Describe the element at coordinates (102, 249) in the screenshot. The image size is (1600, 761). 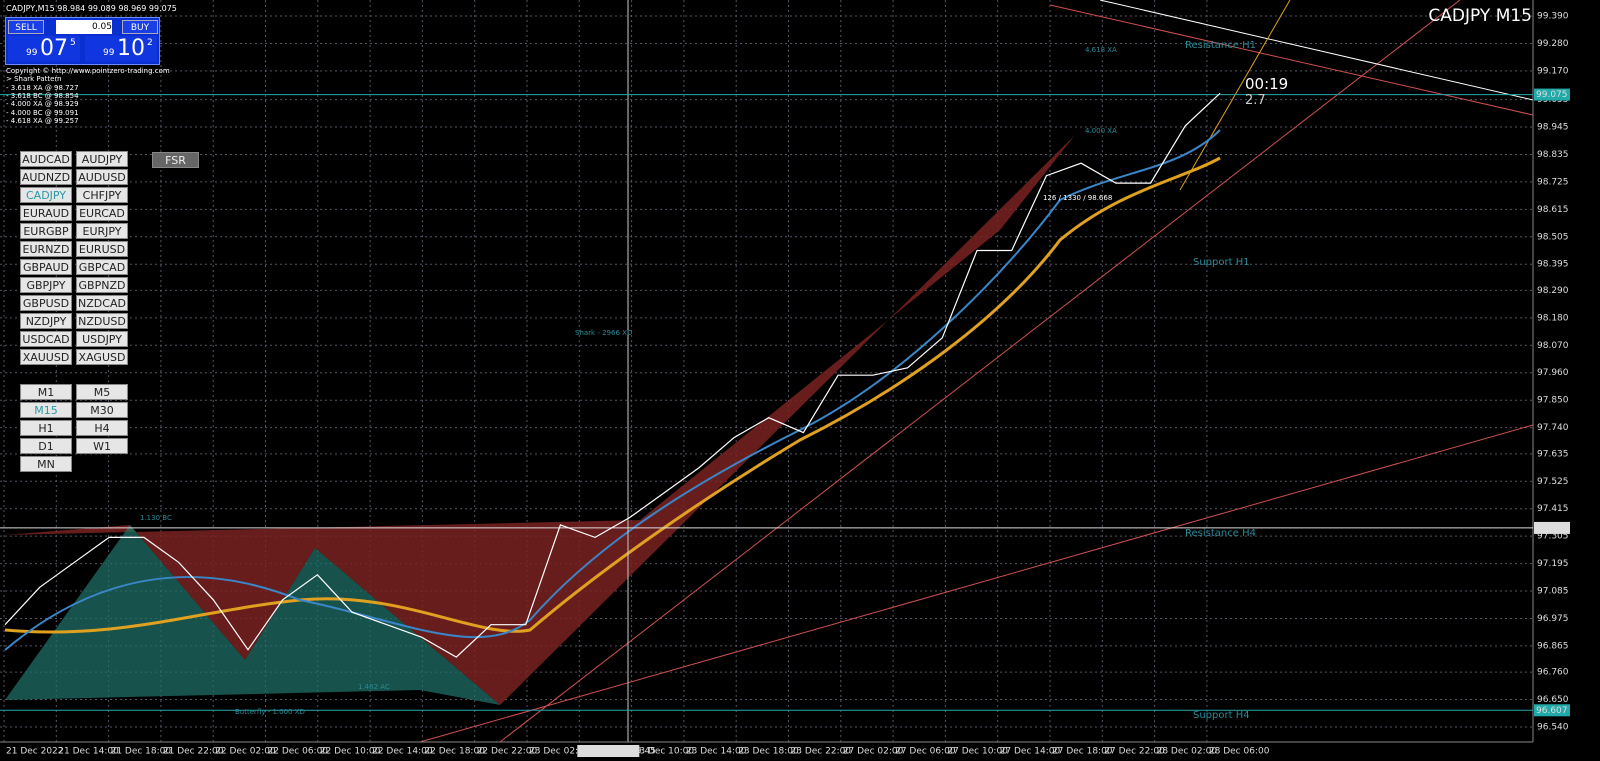
I see `symbol-button: EURUSD` at that location.